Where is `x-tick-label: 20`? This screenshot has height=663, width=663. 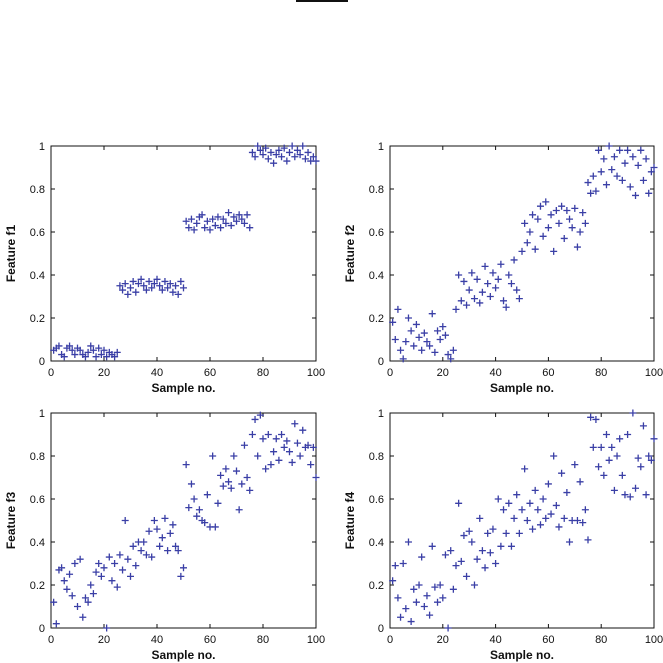 x-tick-label: 20 is located at coordinates (104, 373).